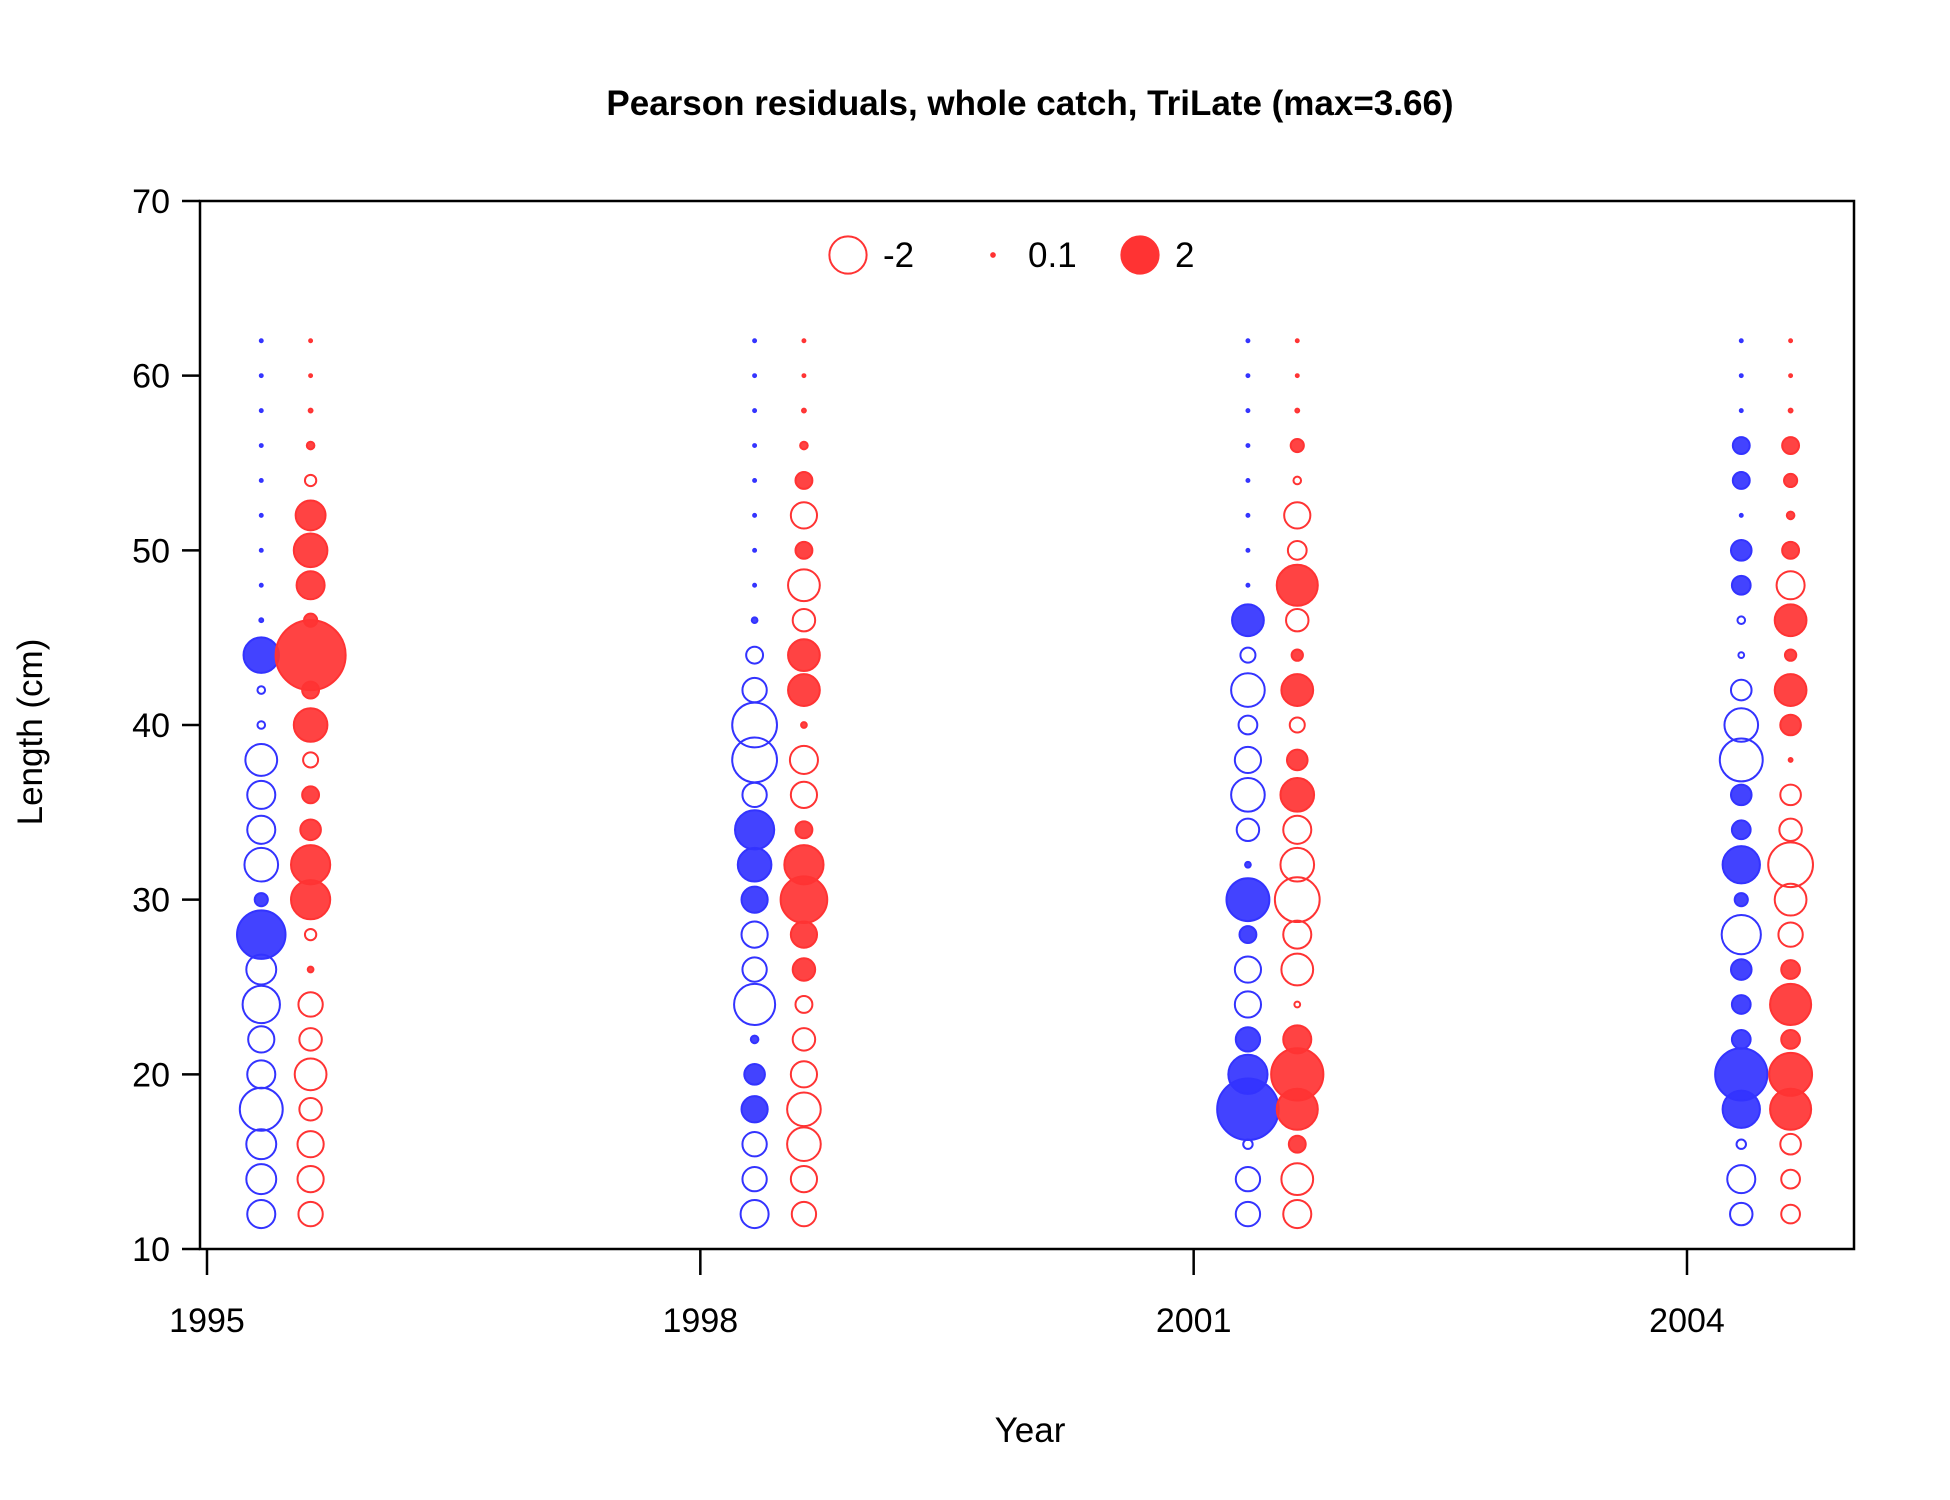 Image resolution: width=1950 pixels, height=1500 pixels. What do you see at coordinates (151, 901) in the screenshot?
I see `y-tick-label: 30` at bounding box center [151, 901].